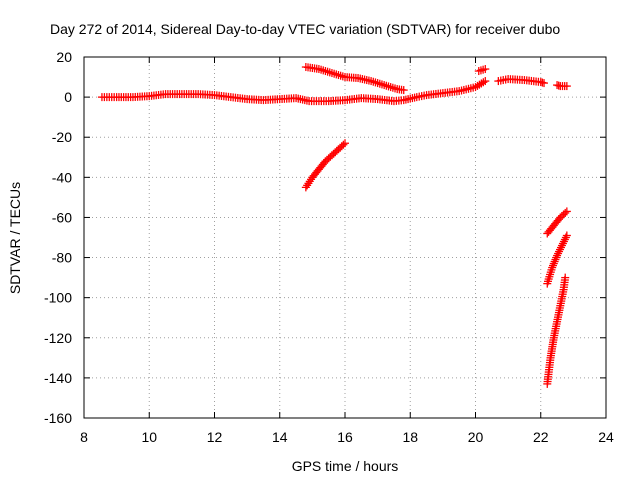 The image size is (640, 480). What do you see at coordinates (345, 437) in the screenshot?
I see `x-tick-label: 16` at bounding box center [345, 437].